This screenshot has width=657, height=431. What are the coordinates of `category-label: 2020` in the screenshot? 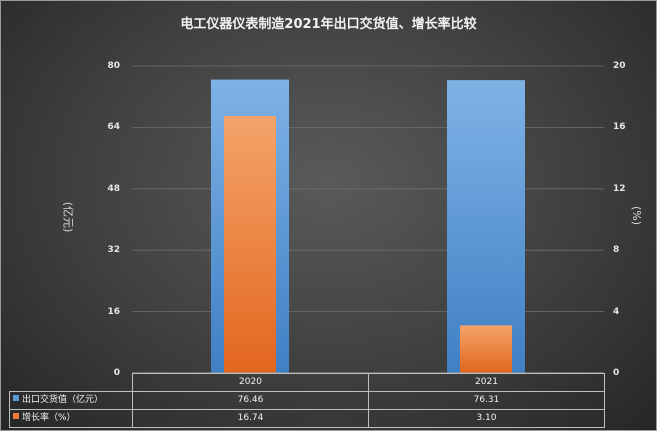 It's located at (250, 382).